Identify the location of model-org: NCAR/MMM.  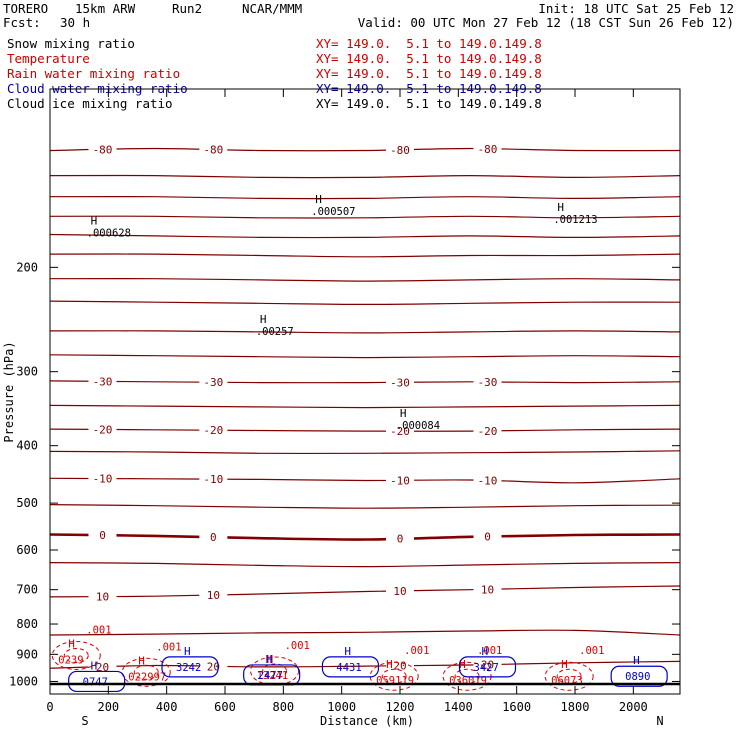
(272, 8).